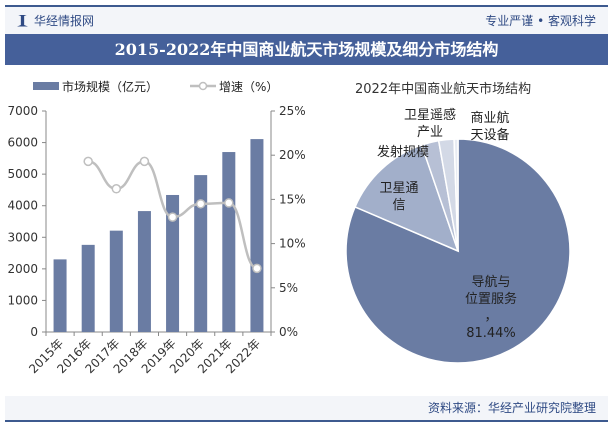  Describe the element at coordinates (22, 206) in the screenshot. I see `y-tick-label: 4000` at that location.